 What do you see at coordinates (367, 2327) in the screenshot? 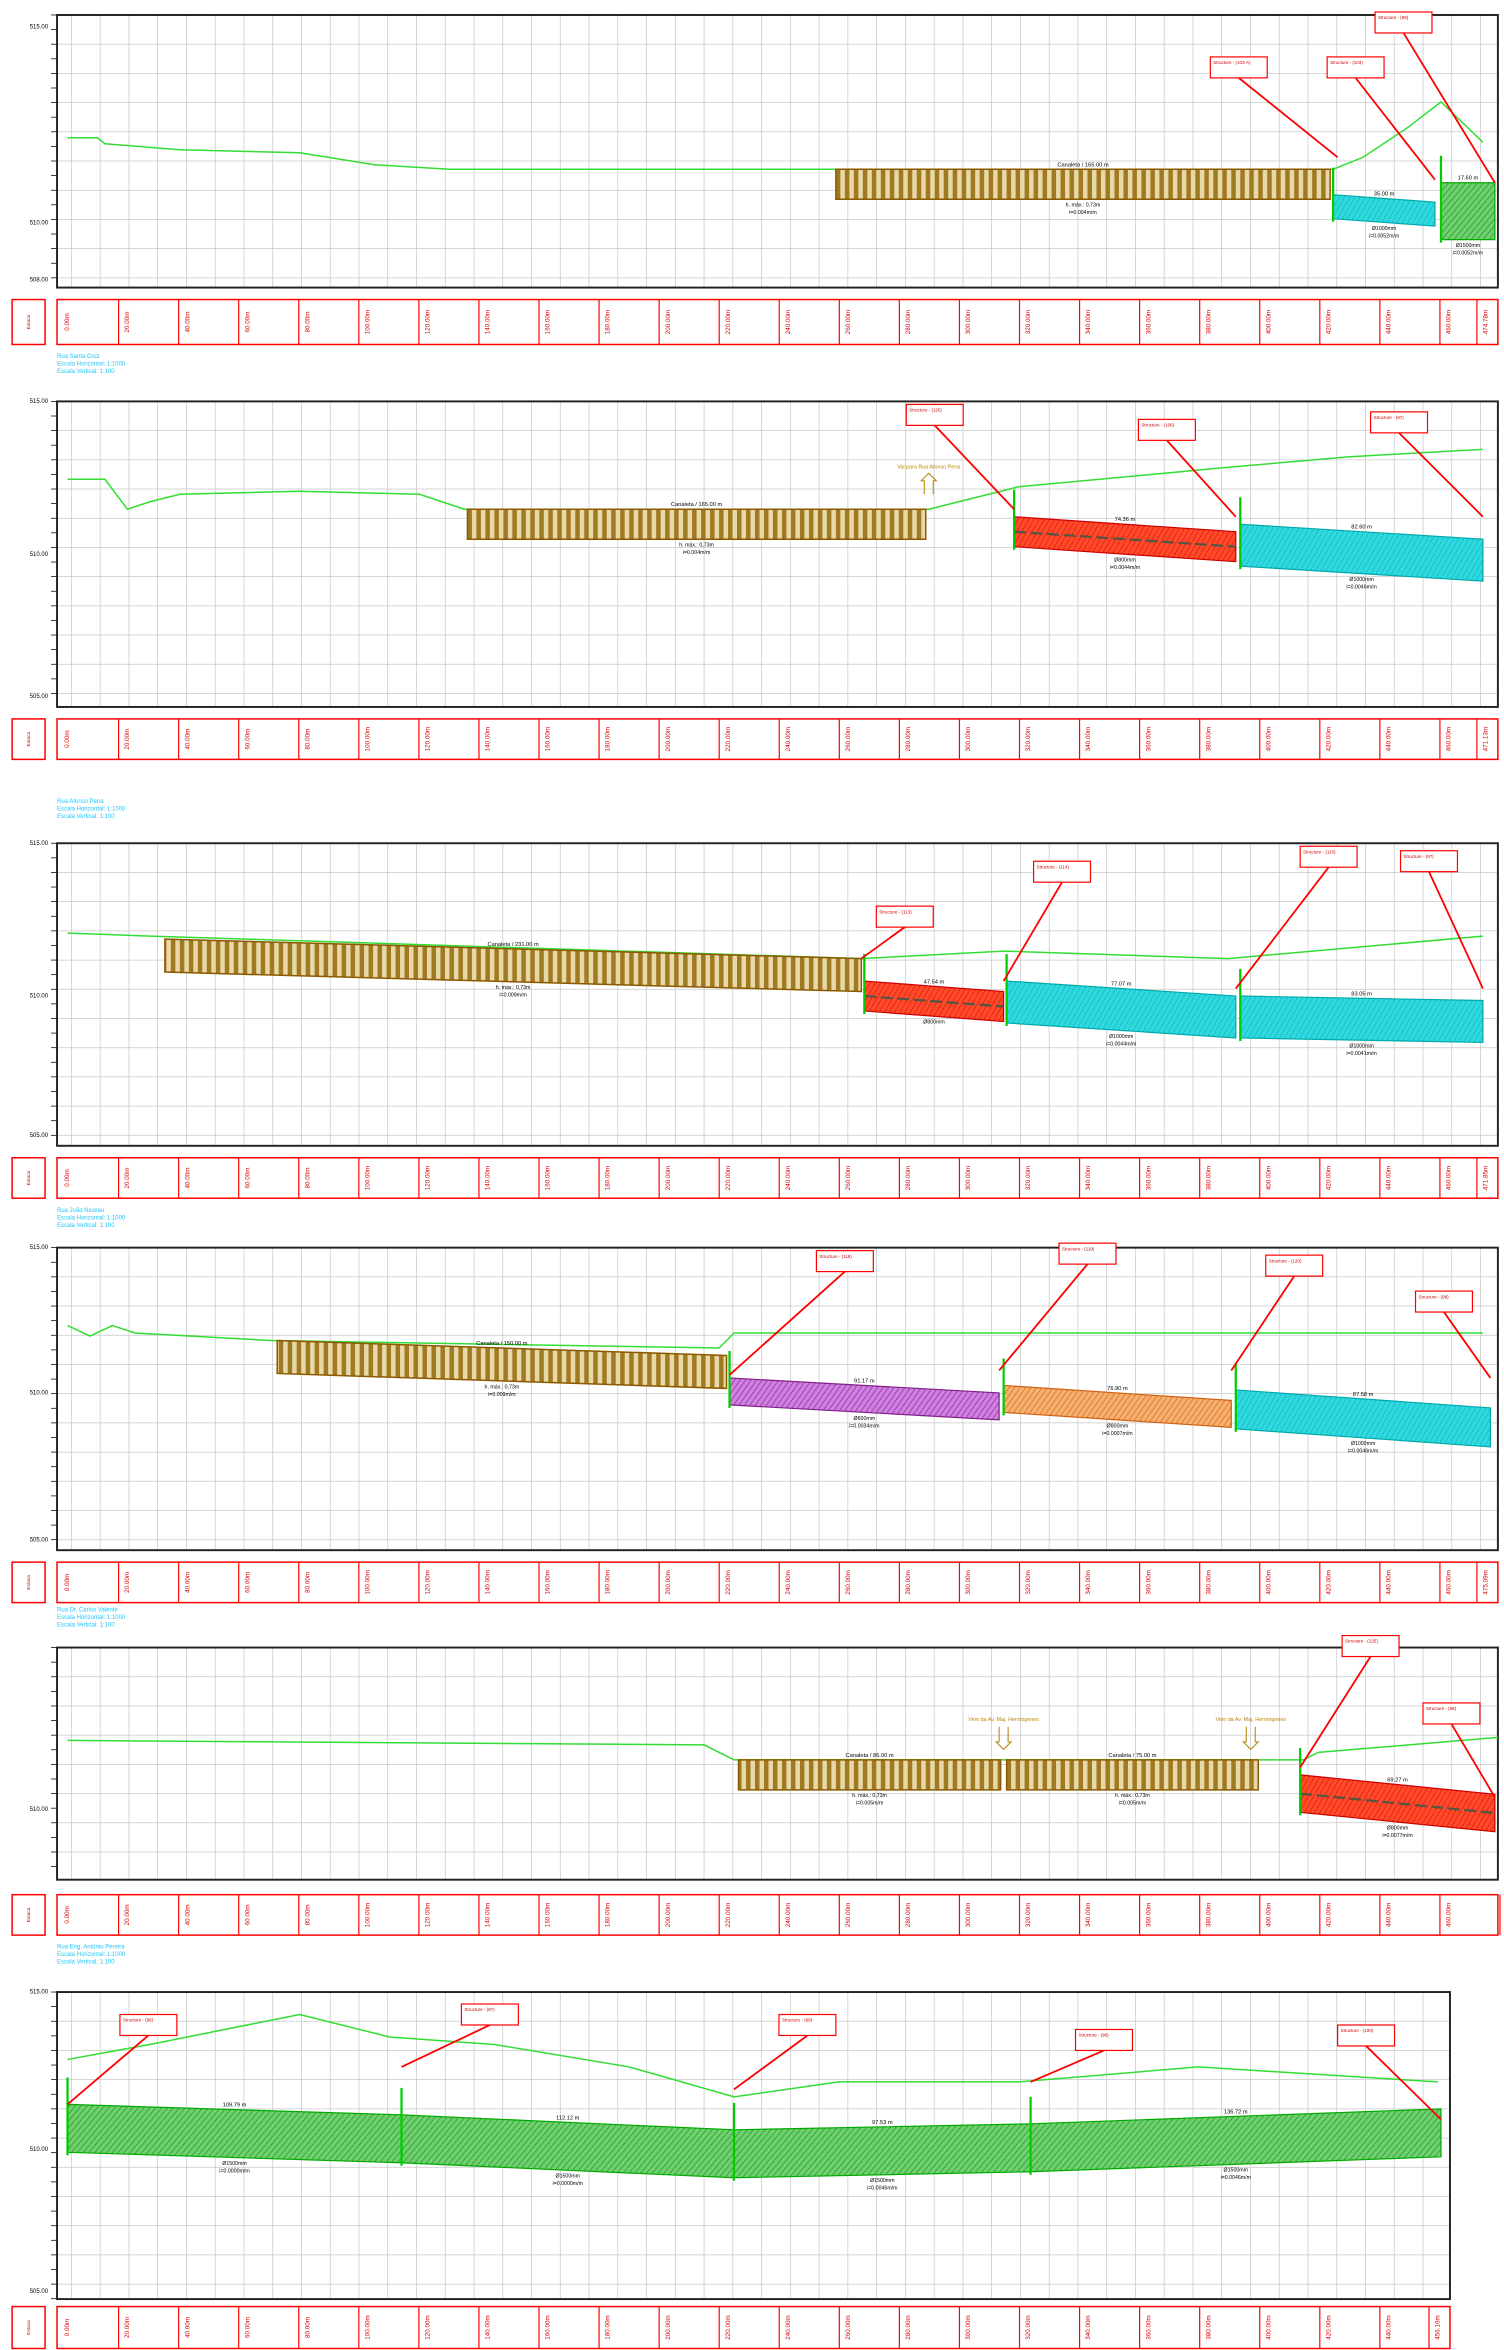
I see `station-label: 100.00m` at bounding box center [367, 2327].